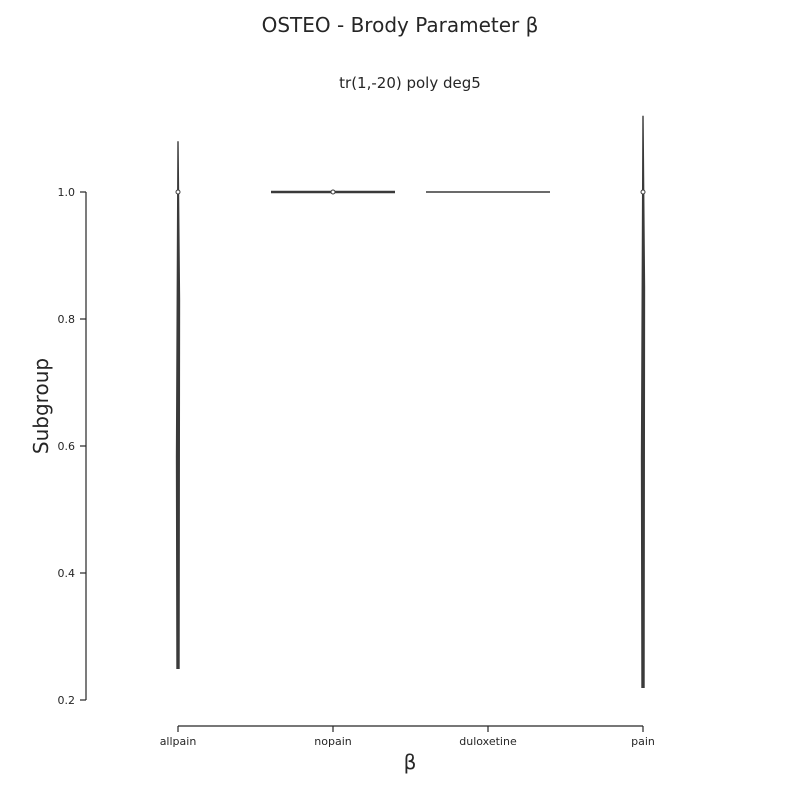  Describe the element at coordinates (67, 446) in the screenshot. I see `y-tick-label: 0.6` at that location.